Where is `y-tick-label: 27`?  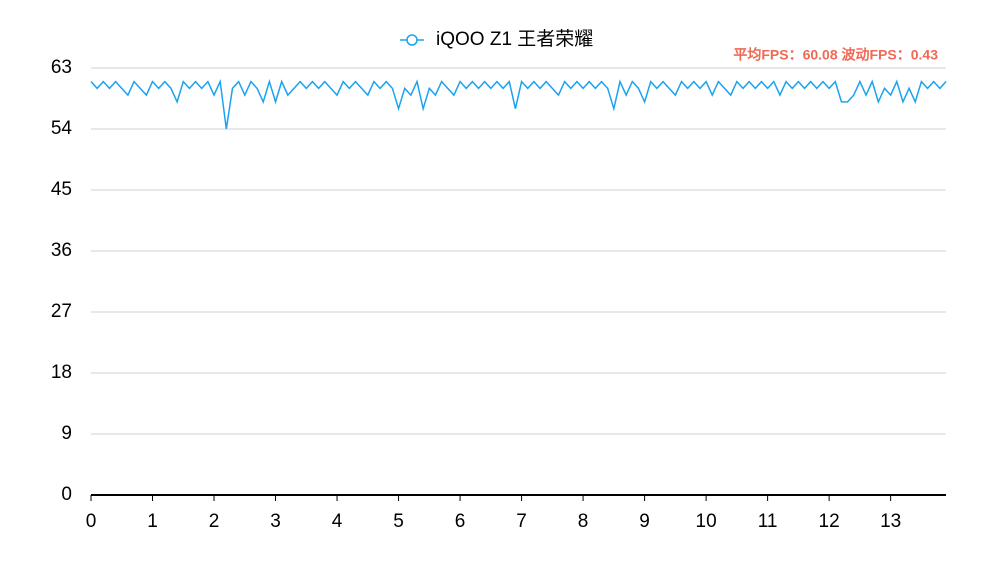 y-tick-label: 27 is located at coordinates (61, 311).